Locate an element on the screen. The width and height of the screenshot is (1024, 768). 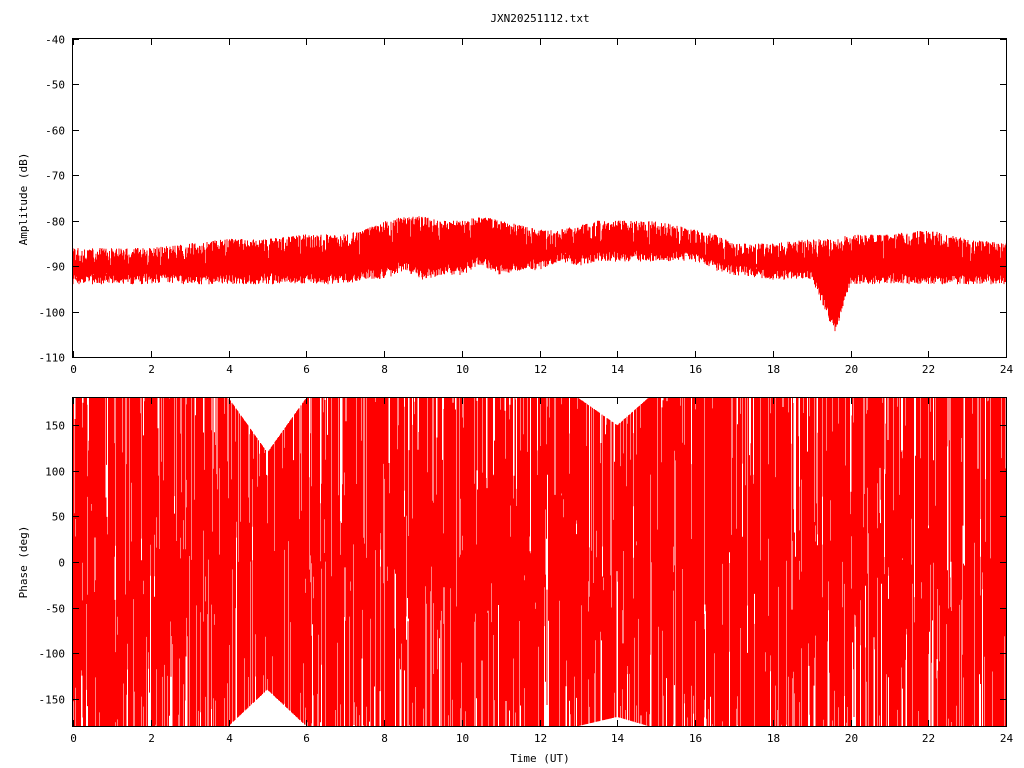
amplitude-x-tick-label: 0 is located at coordinates (73, 369).